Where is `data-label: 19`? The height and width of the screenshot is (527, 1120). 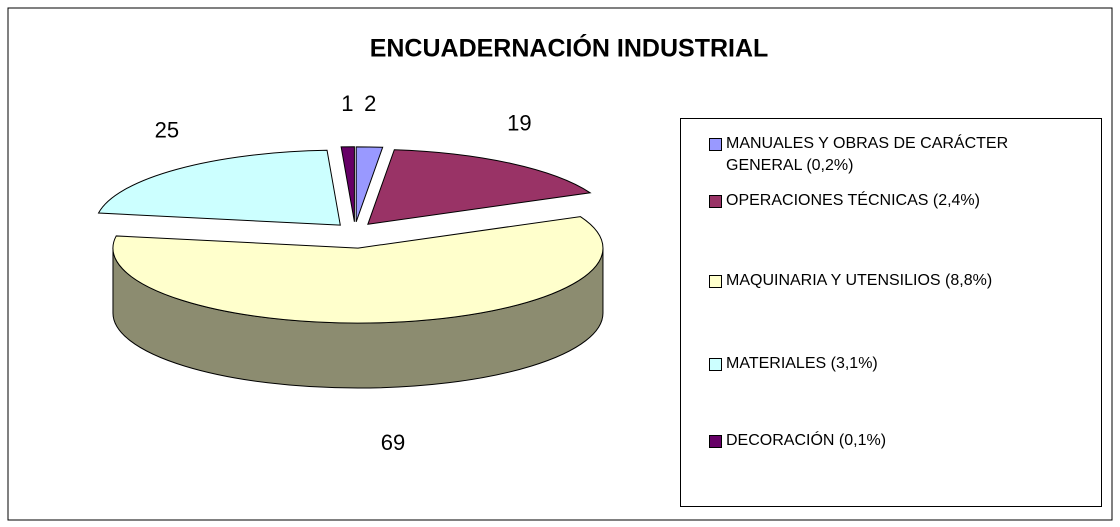
data-label: 19 is located at coordinates (519, 123).